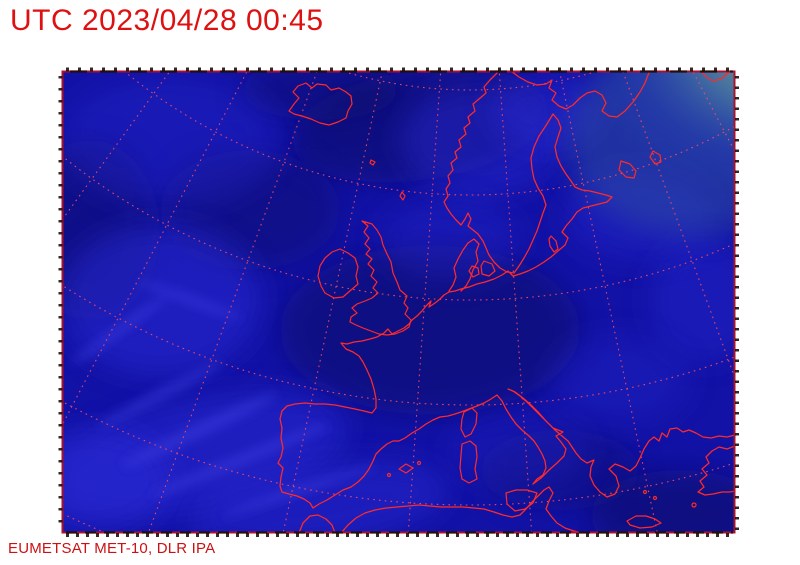 This screenshot has height=565, width=800. What do you see at coordinates (715, 470) in the screenshot?
I see `coastline-turkey` at bounding box center [715, 470].